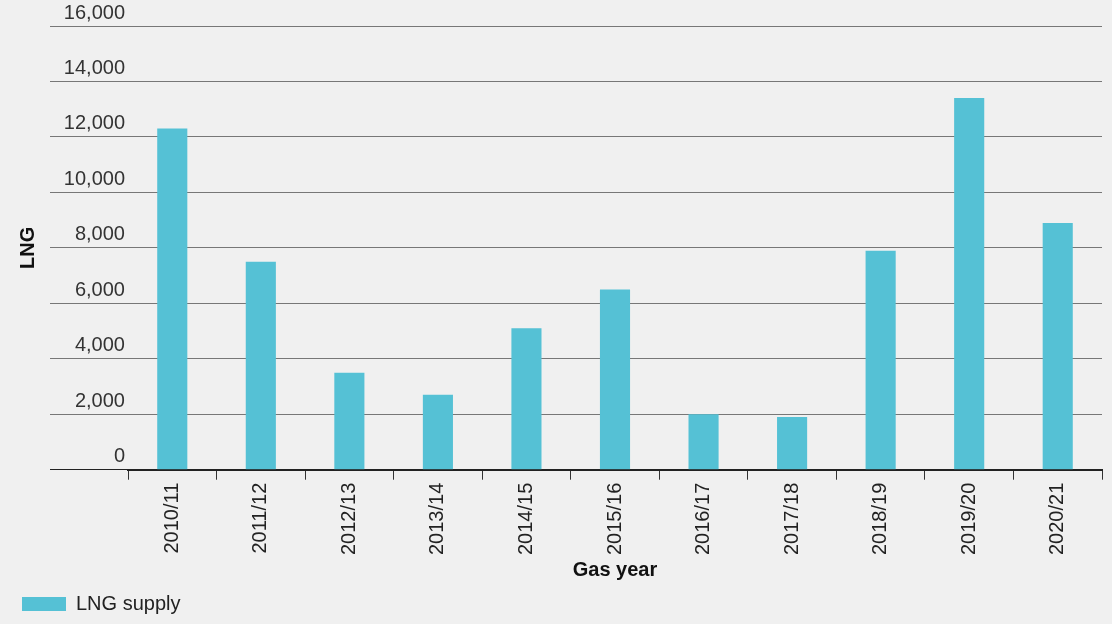  What do you see at coordinates (119, 455) in the screenshot?
I see `y-tick-label: 0` at bounding box center [119, 455].